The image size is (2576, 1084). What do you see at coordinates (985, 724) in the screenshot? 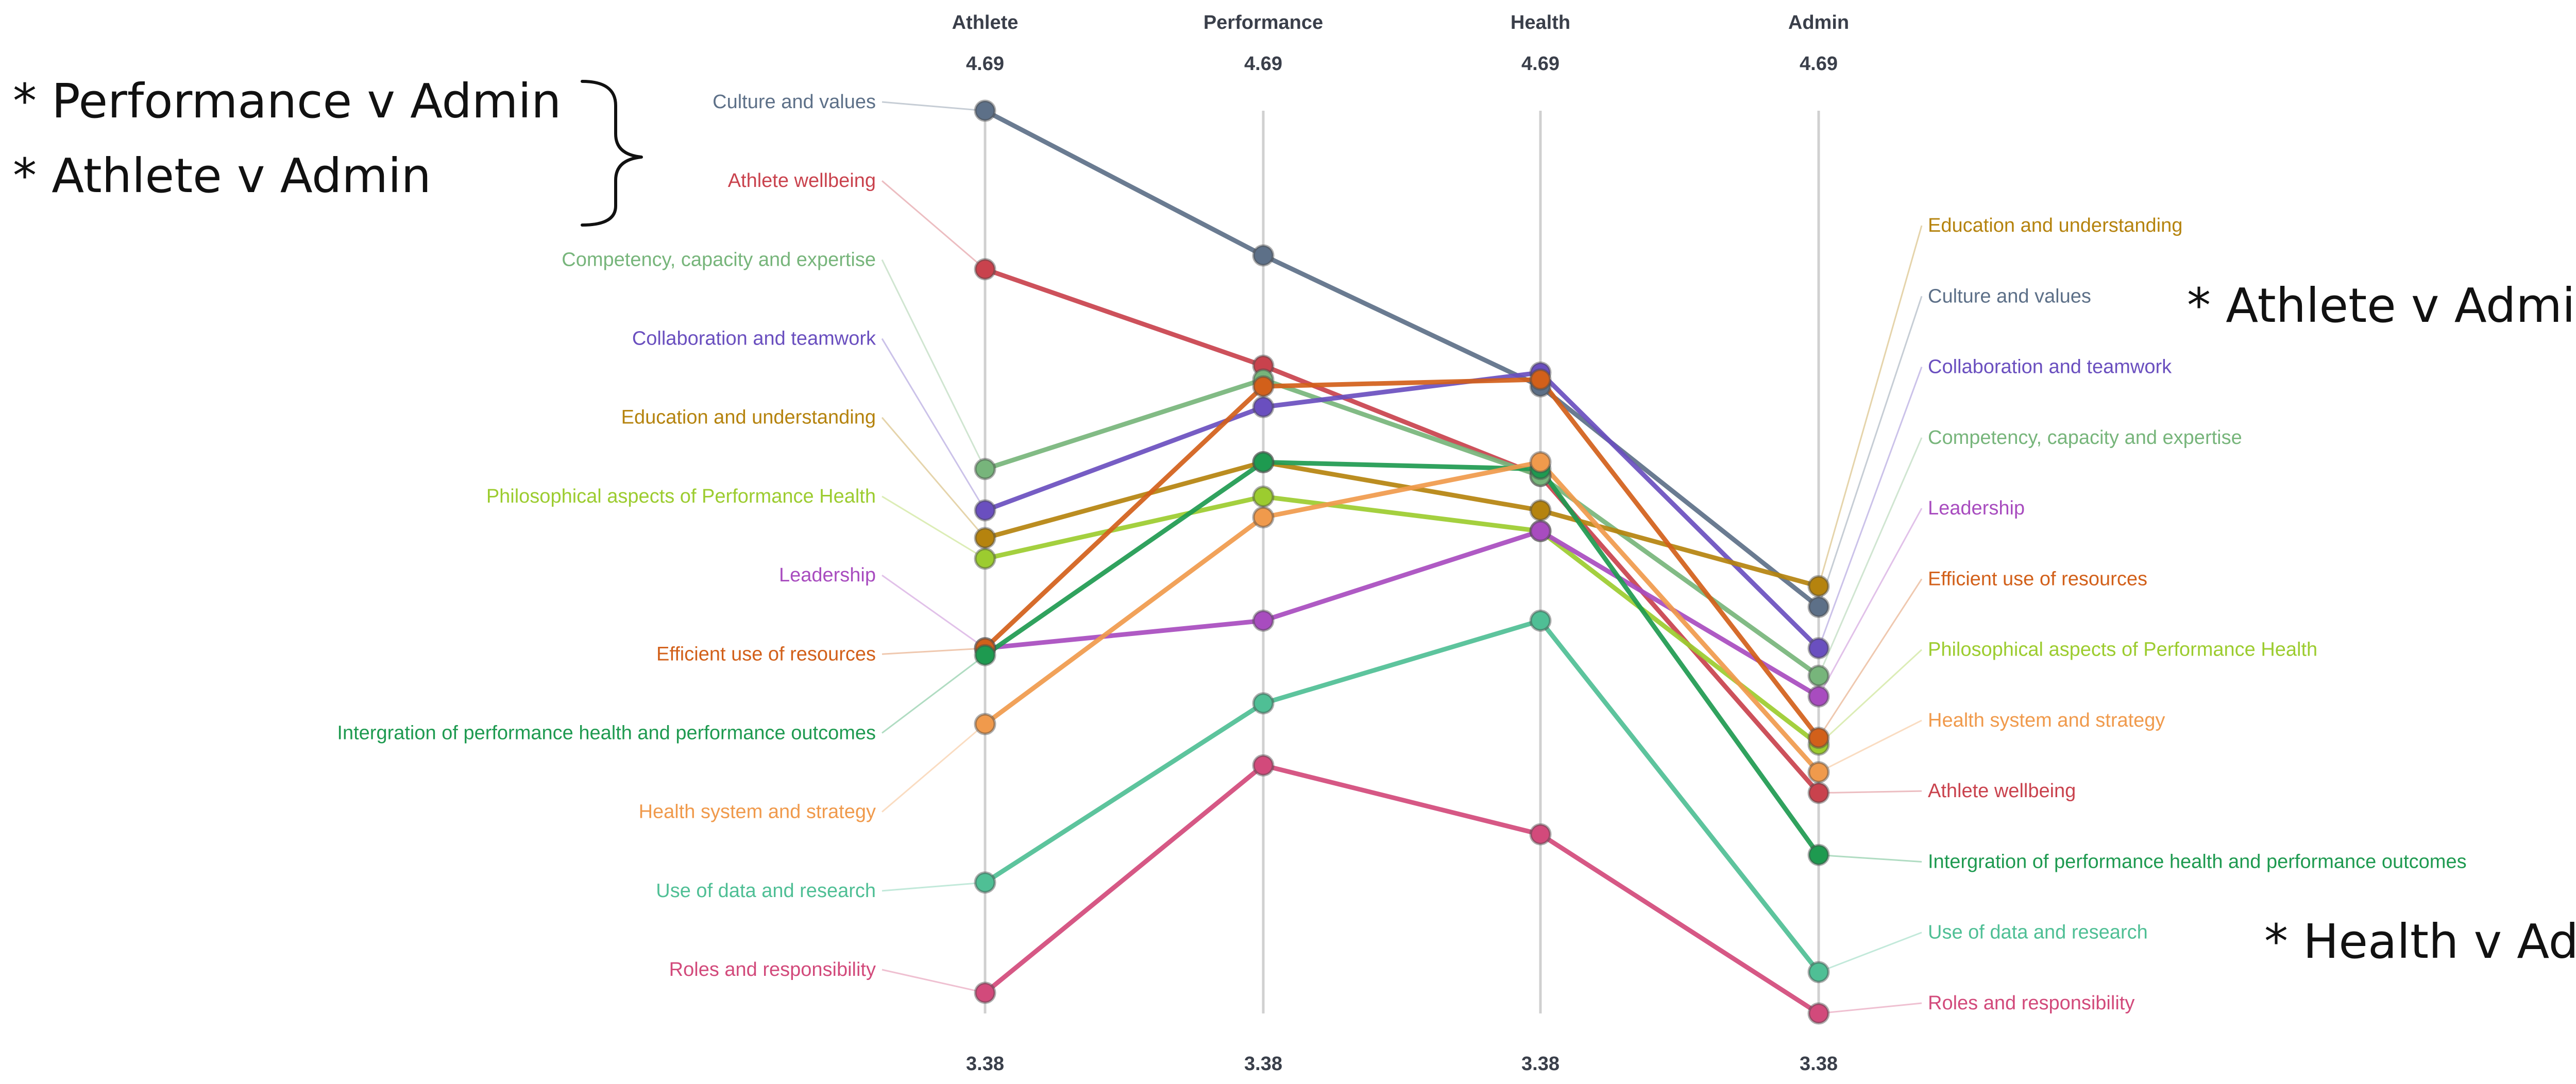
I see `point-health-system-and-strategy-athlete` at bounding box center [985, 724].